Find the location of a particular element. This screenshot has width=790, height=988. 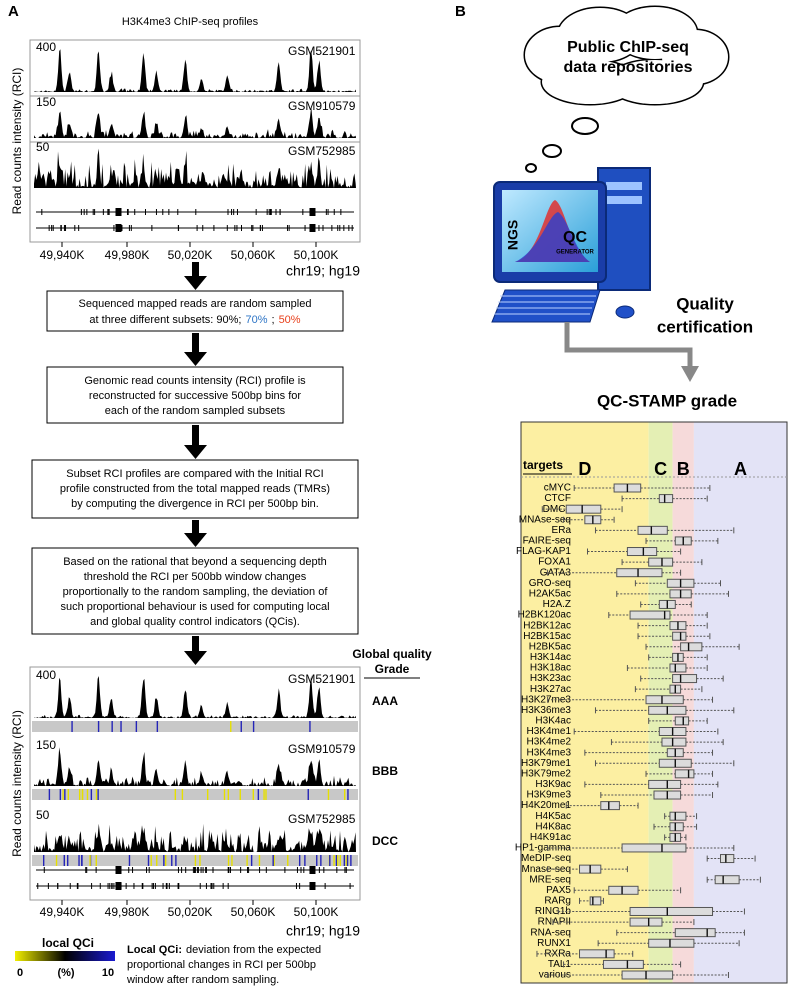

target-label: H2A.Z is located at coordinates (557, 604).